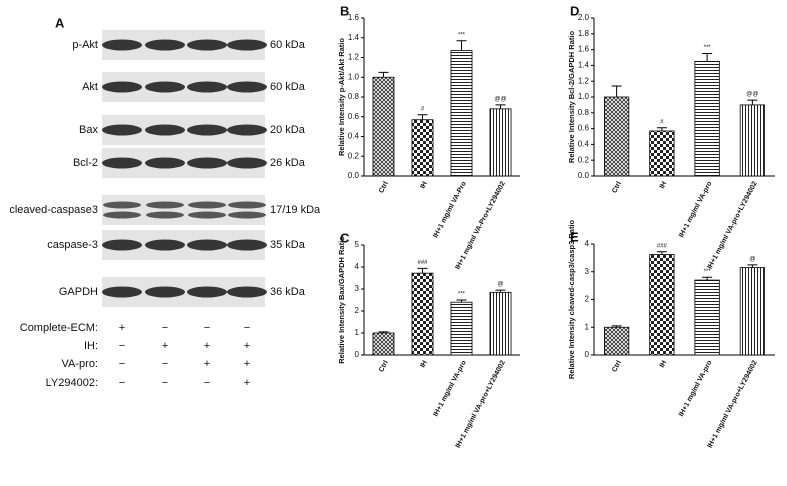 The image size is (787, 486). What do you see at coordinates (288, 245) in the screenshot?
I see `blot-size: 35 kDa` at bounding box center [288, 245].